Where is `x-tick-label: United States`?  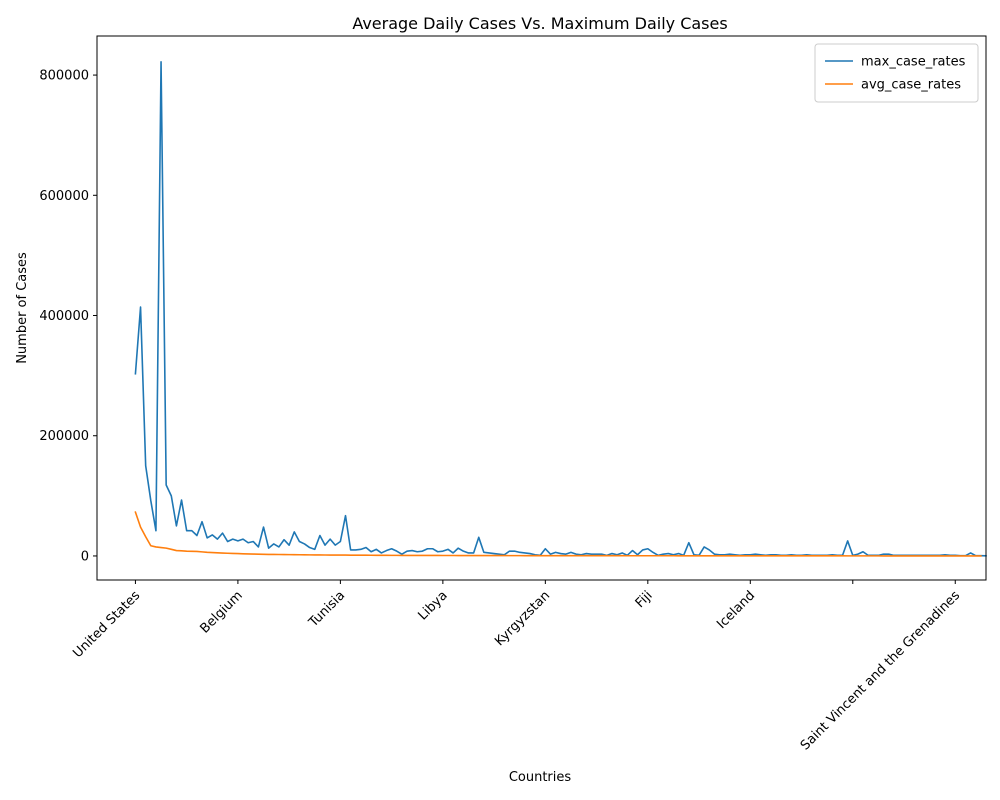
x-tick-label: United States is located at coordinates (106, 624).